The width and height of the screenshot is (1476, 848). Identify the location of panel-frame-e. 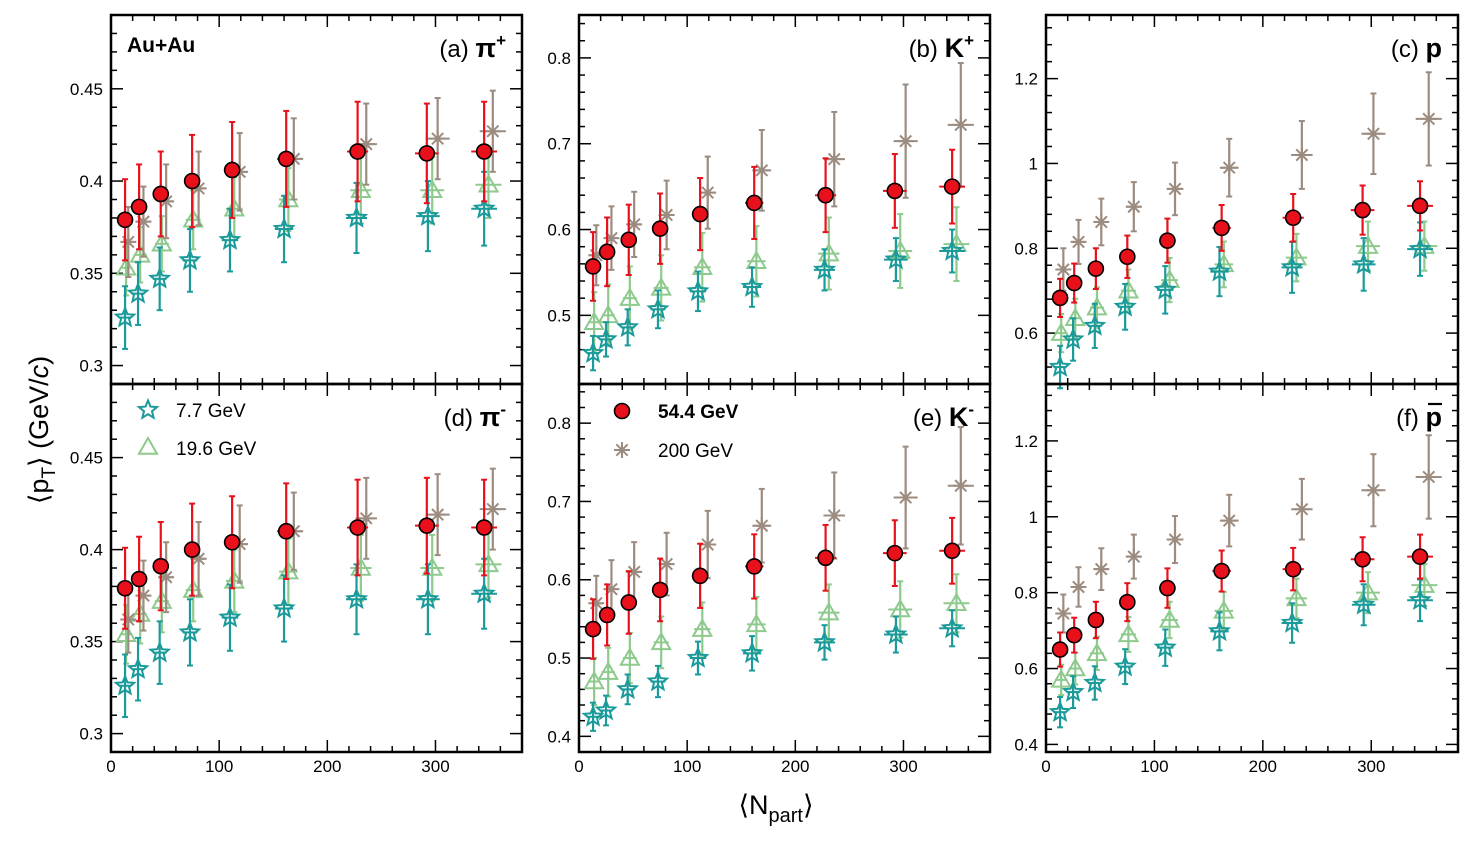
(784, 568).